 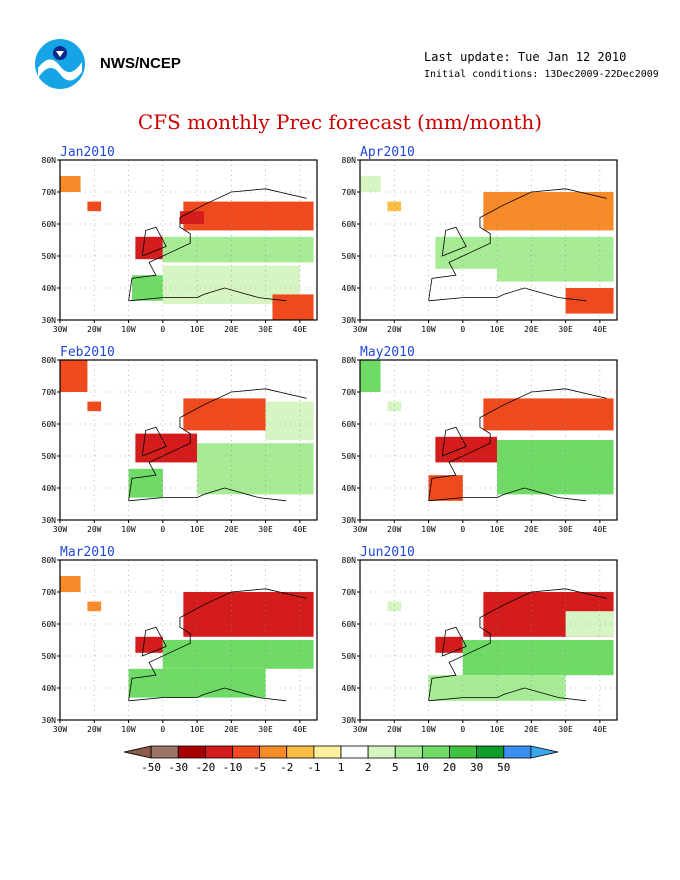 I want to click on panel-month-label: Jan2010, so click(x=87, y=152).